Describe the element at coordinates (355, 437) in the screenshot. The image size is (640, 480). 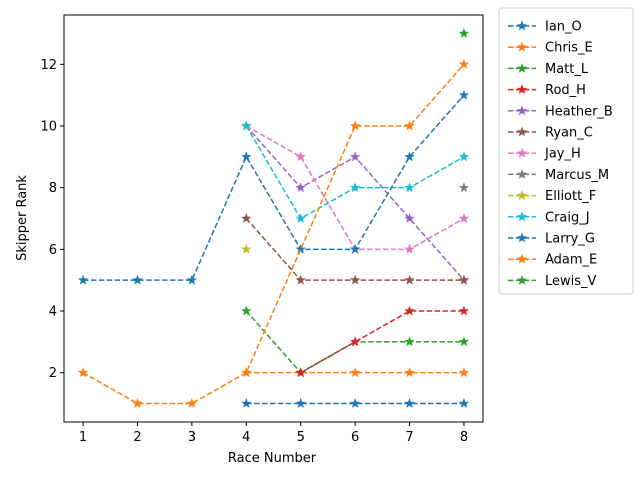
I see `x-tick-label: 6` at that location.